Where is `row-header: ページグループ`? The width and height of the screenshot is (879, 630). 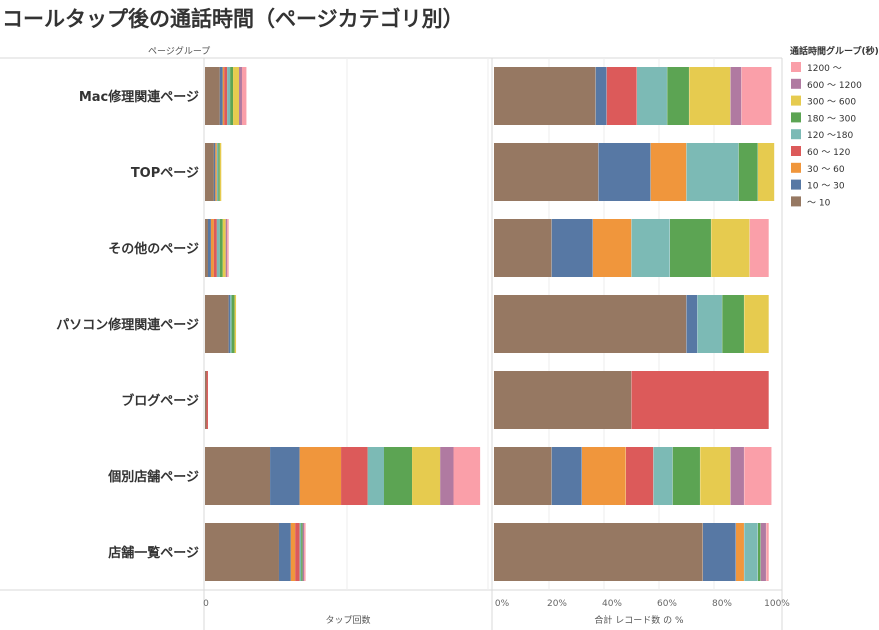
row-header: ページグループ is located at coordinates (179, 51).